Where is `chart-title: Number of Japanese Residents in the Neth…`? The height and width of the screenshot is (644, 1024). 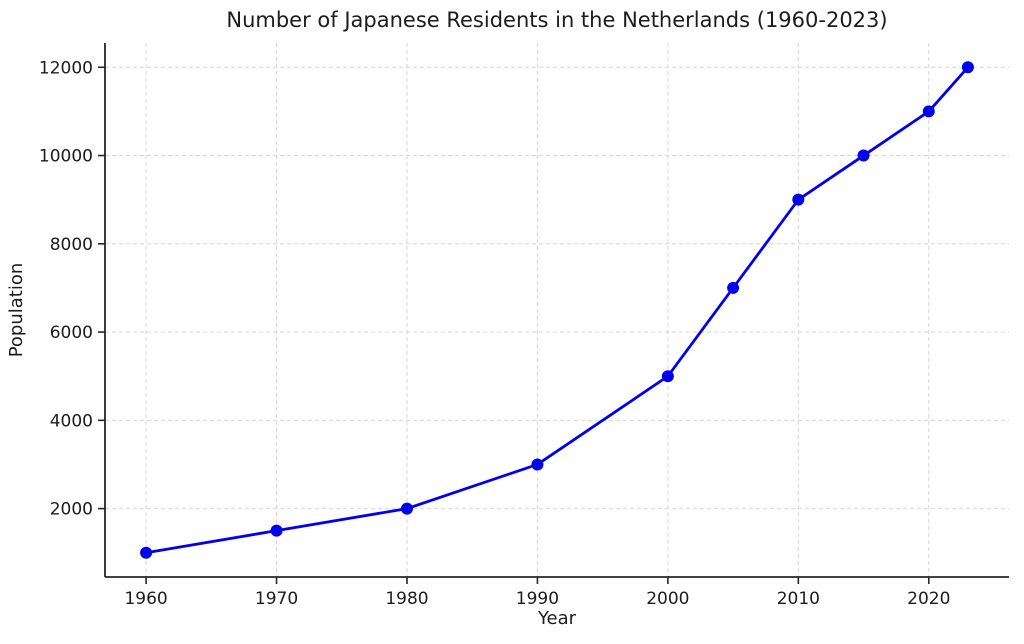 chart-title: Number of Japanese Residents in the Neth… is located at coordinates (557, 20).